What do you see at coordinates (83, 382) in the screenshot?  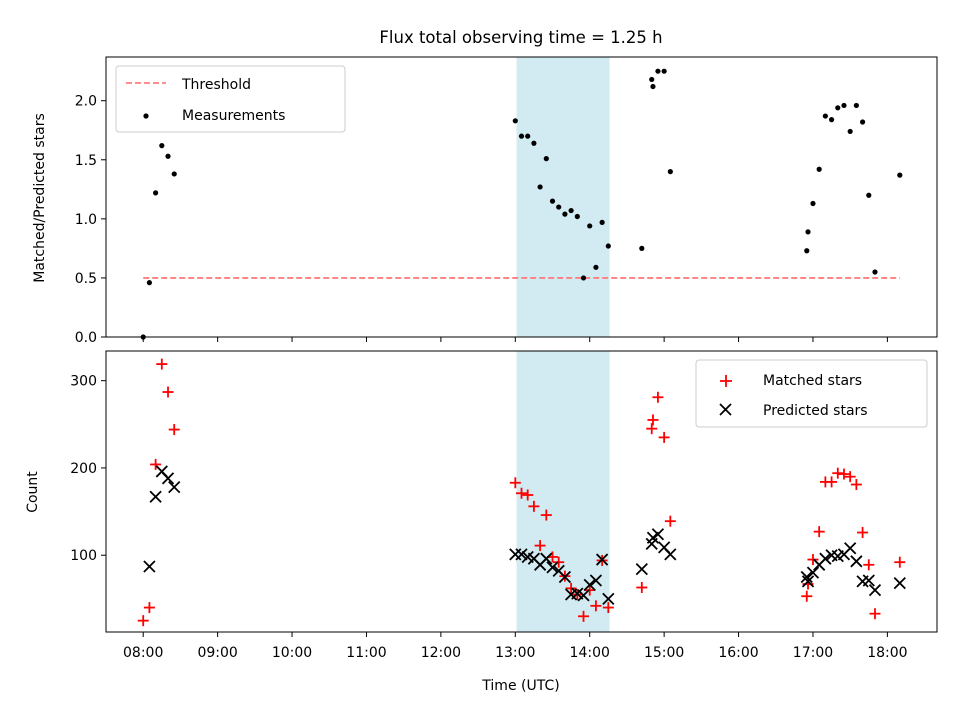 I see `y-tick-label: 300` at bounding box center [83, 382].